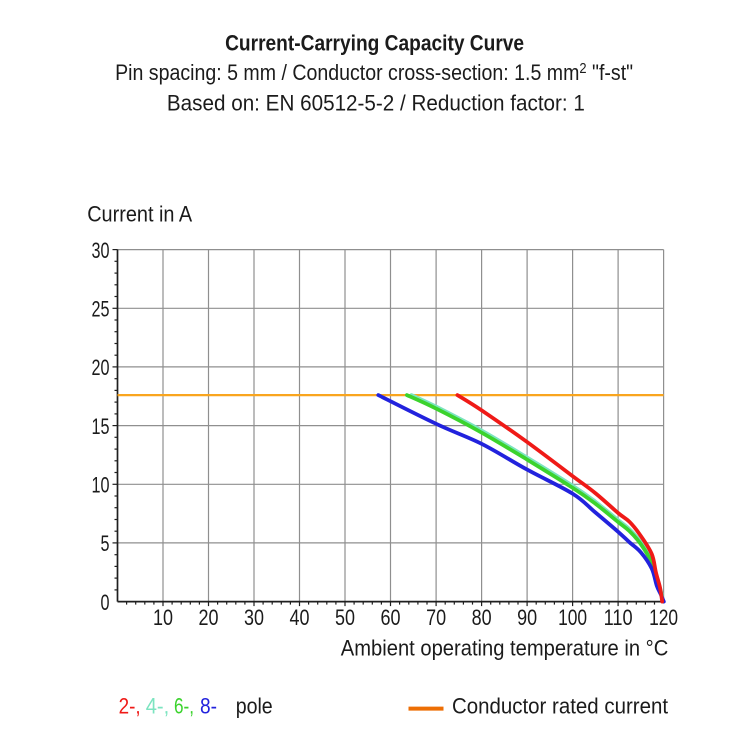  What do you see at coordinates (572, 617) in the screenshot?
I see `svg-text: 100` at bounding box center [572, 617].